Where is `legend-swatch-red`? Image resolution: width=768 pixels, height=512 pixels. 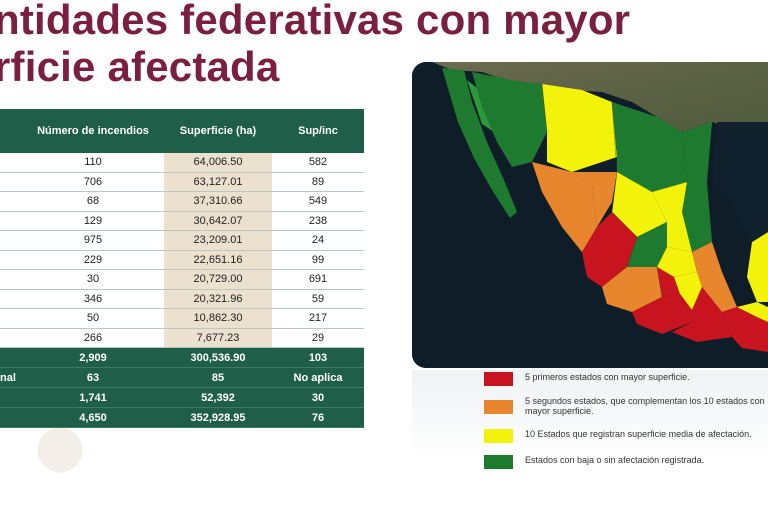 legend-swatch-red is located at coordinates (498, 379).